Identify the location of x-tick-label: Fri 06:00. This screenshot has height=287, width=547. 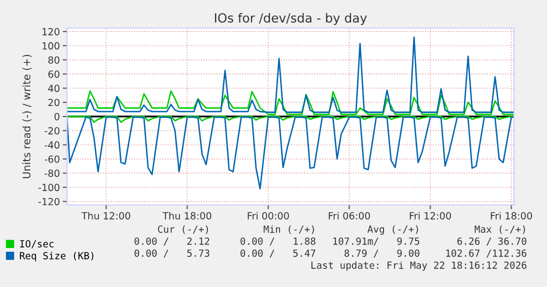
(349, 216).